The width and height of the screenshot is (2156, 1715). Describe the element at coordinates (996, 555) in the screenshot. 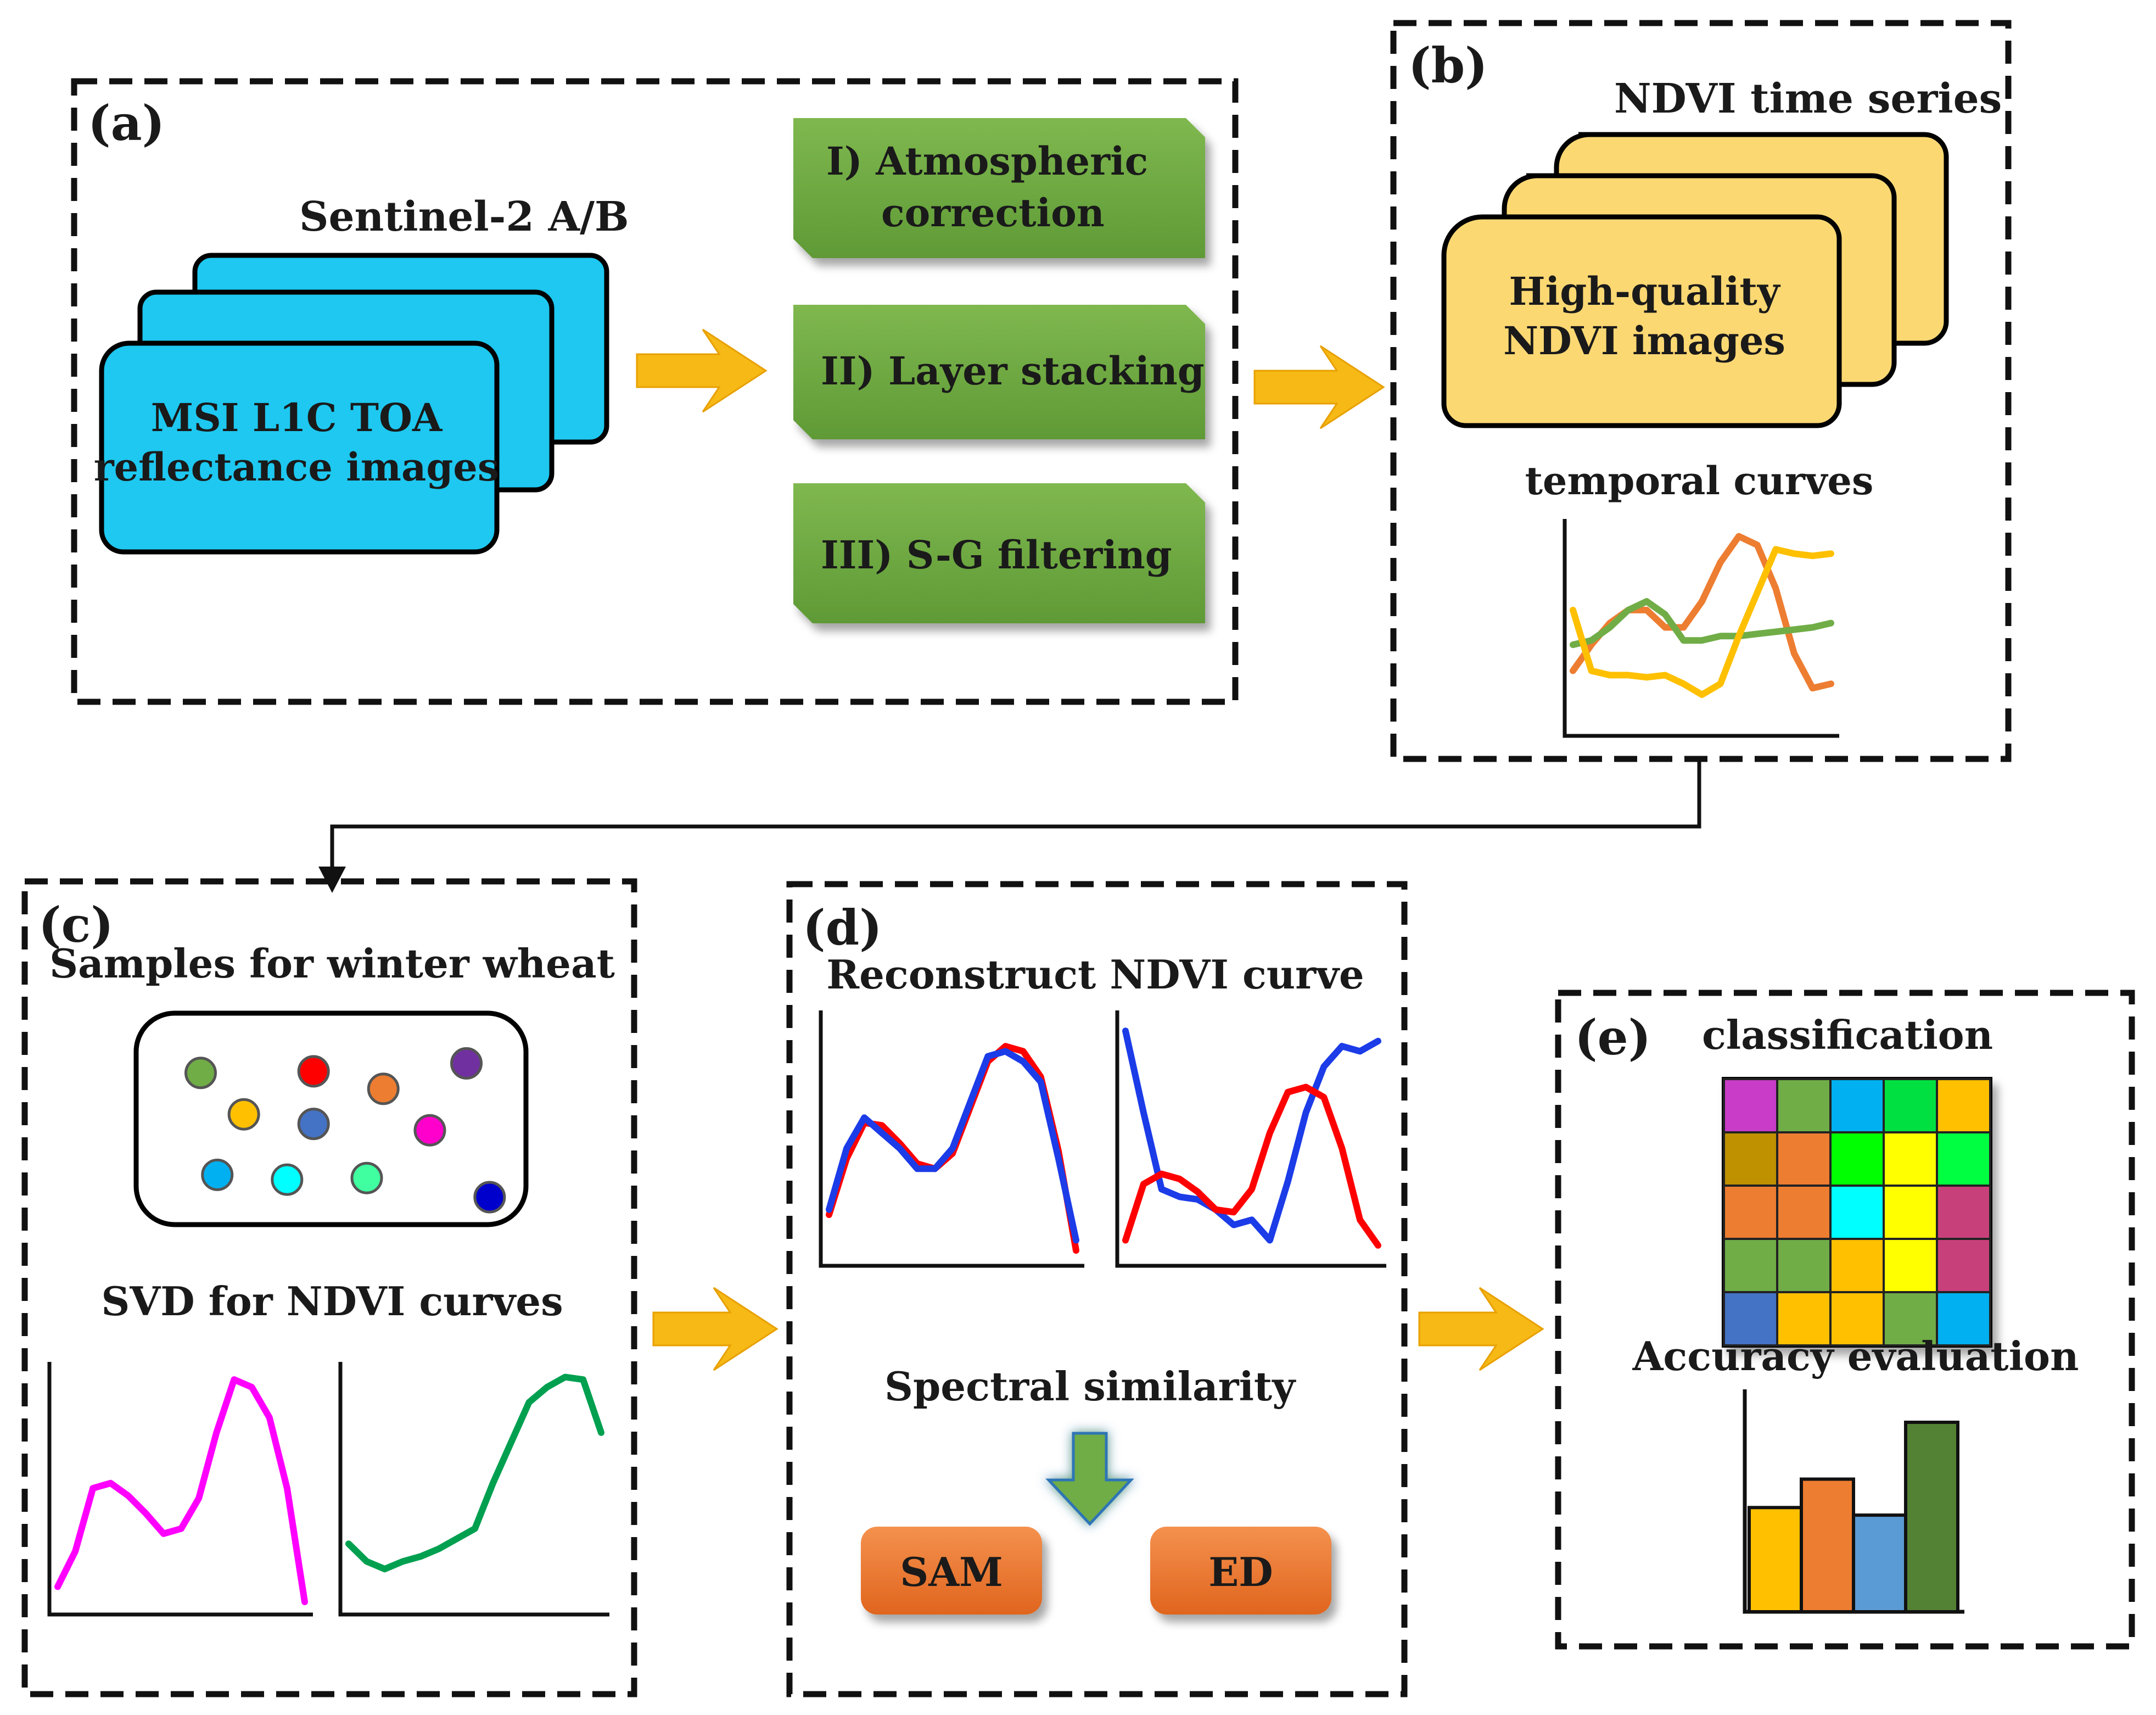

I see `step-3-line1: III) S-G filtering` at that location.